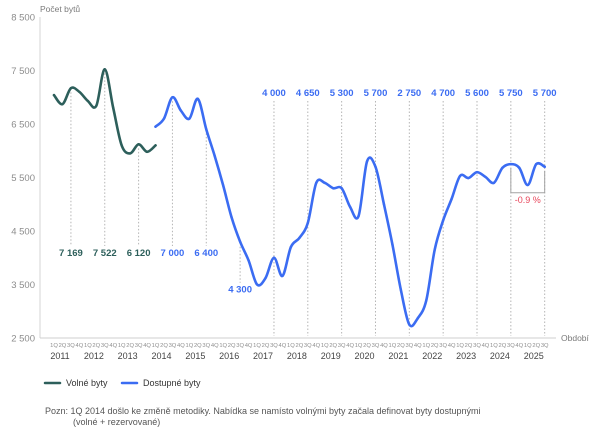 This screenshot has width=599, height=436. I want to click on x-year-label: 2024, so click(500, 356).